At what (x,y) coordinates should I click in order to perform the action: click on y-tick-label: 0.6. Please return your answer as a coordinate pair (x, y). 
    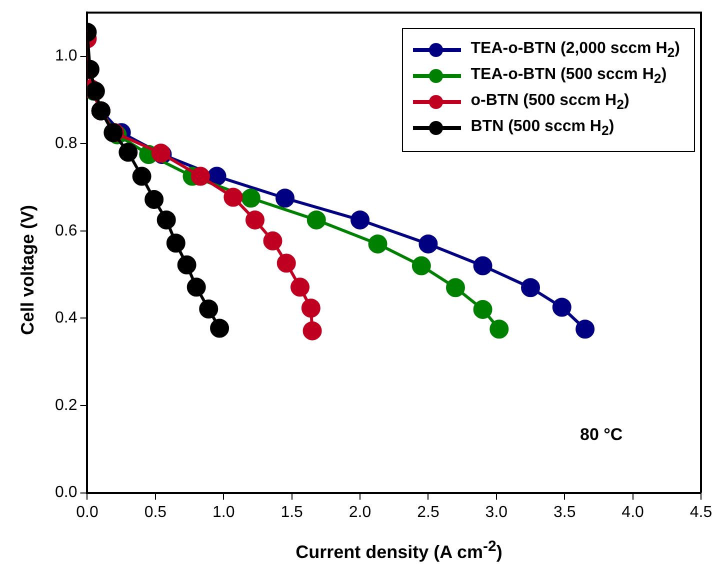
    Looking at the image, I should click on (66, 231).